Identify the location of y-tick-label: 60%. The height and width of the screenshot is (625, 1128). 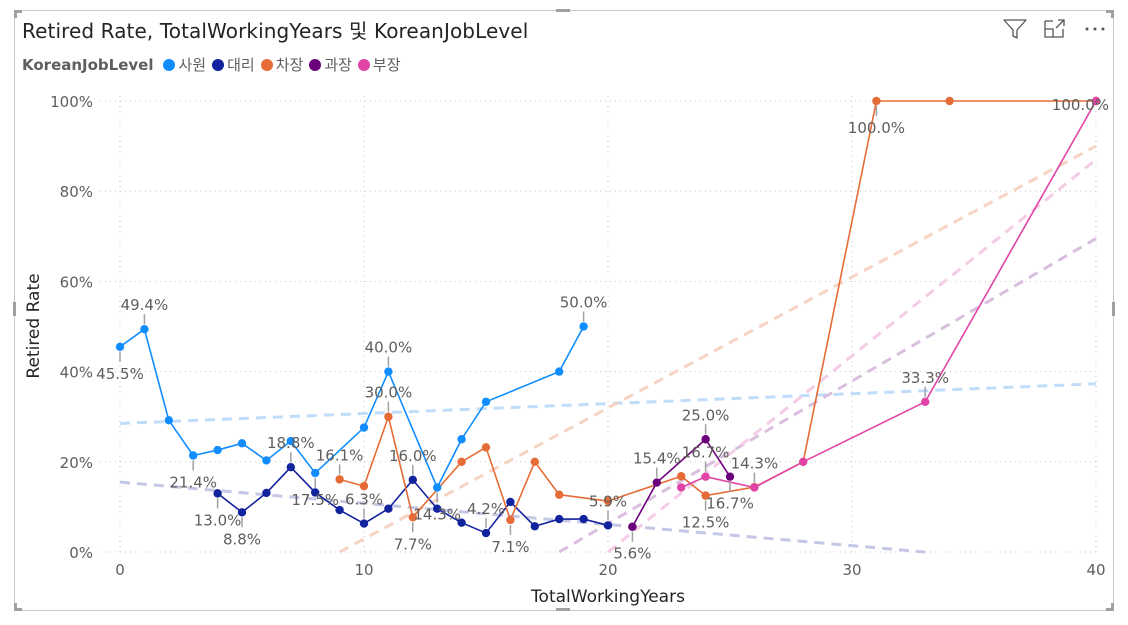
(76, 282).